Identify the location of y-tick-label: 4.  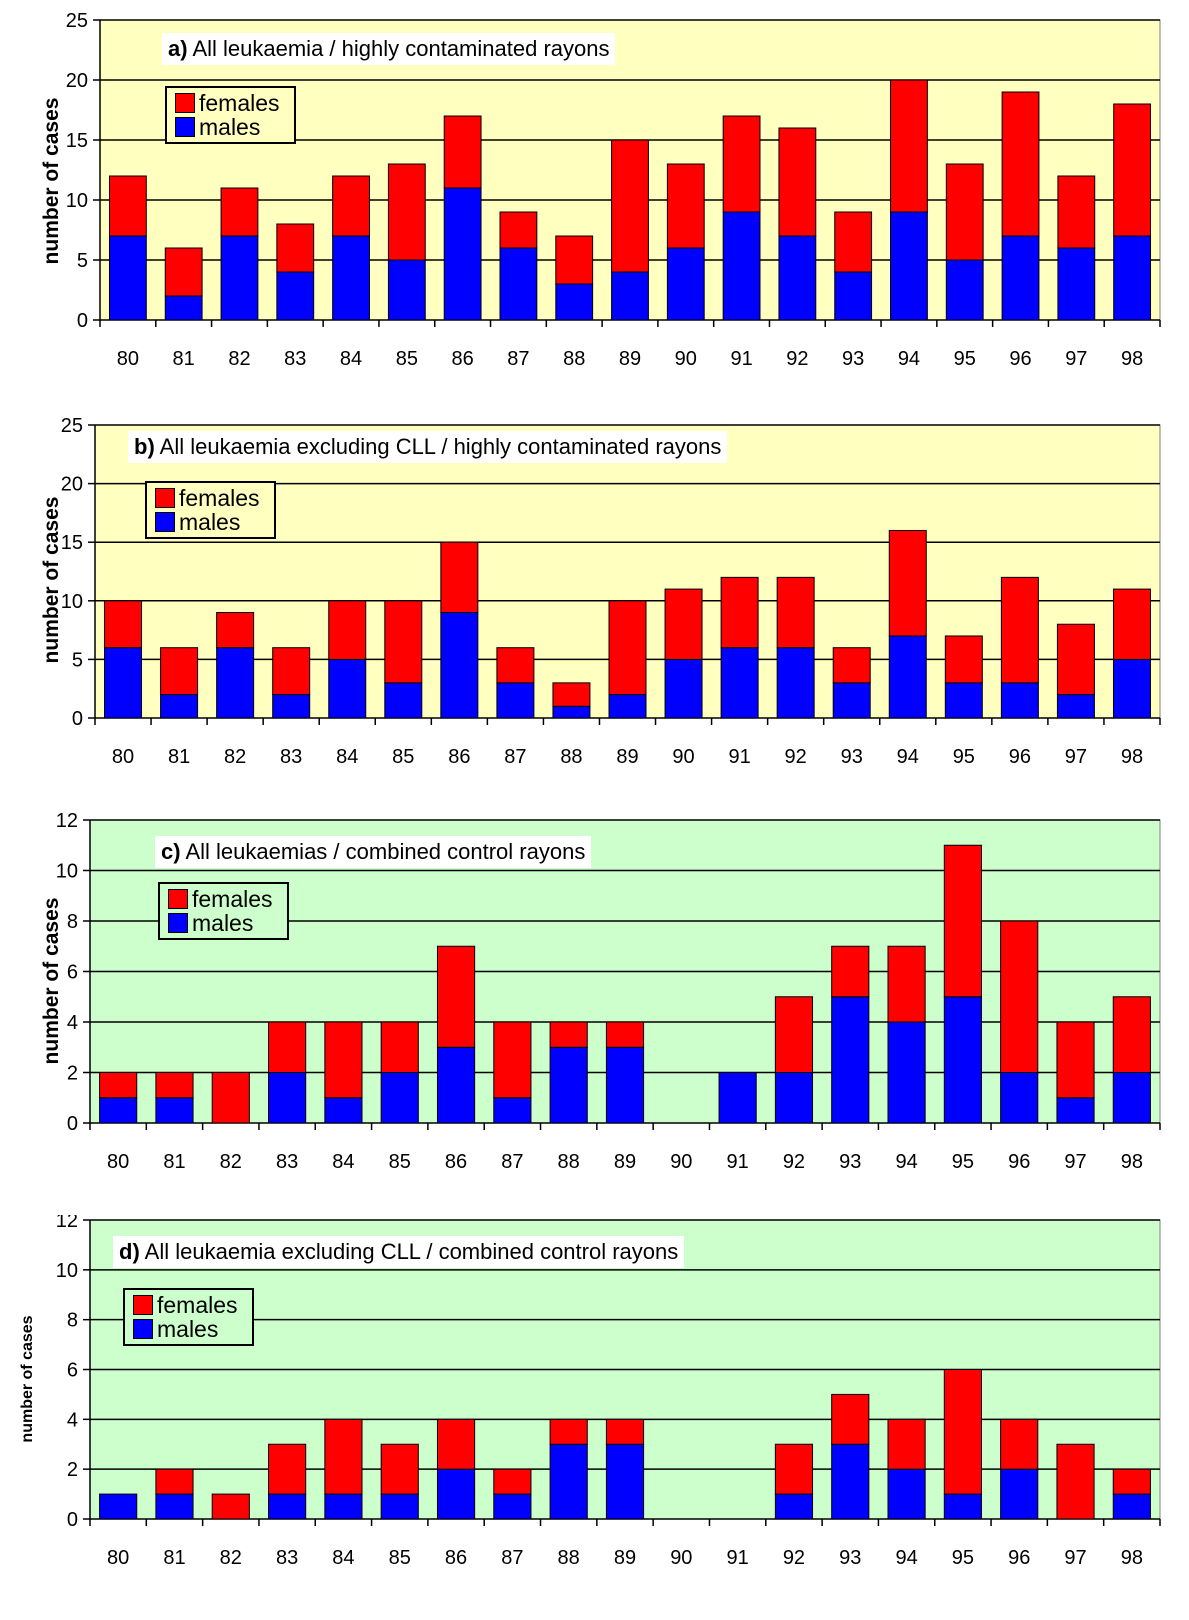
(72, 1023).